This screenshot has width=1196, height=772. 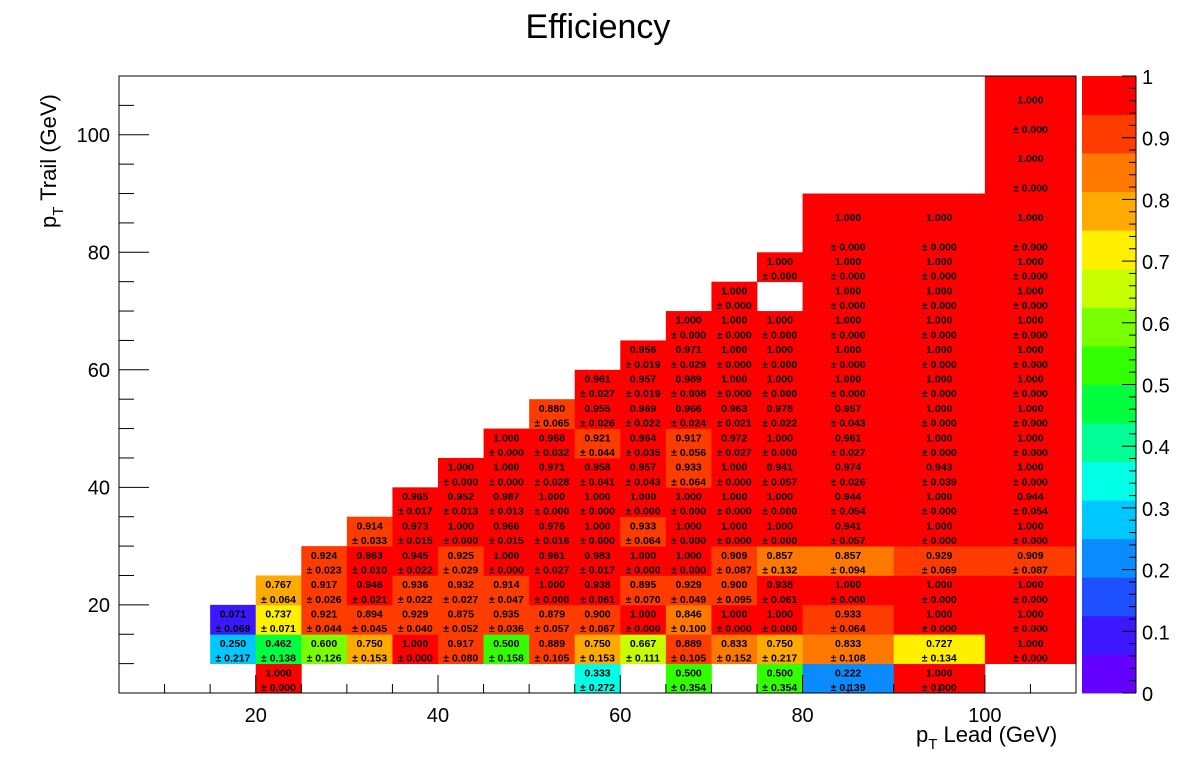 I want to click on cell-error-label: ± 0.064, so click(x=848, y=629).